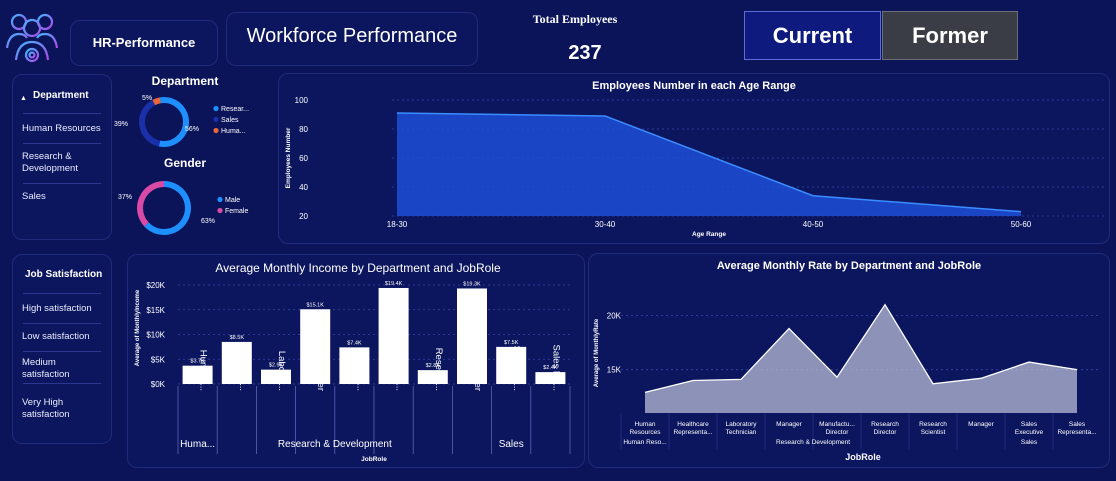 The height and width of the screenshot is (481, 1116). I want to click on y-axis-label: Average of MonthlyIncome, so click(138, 327).